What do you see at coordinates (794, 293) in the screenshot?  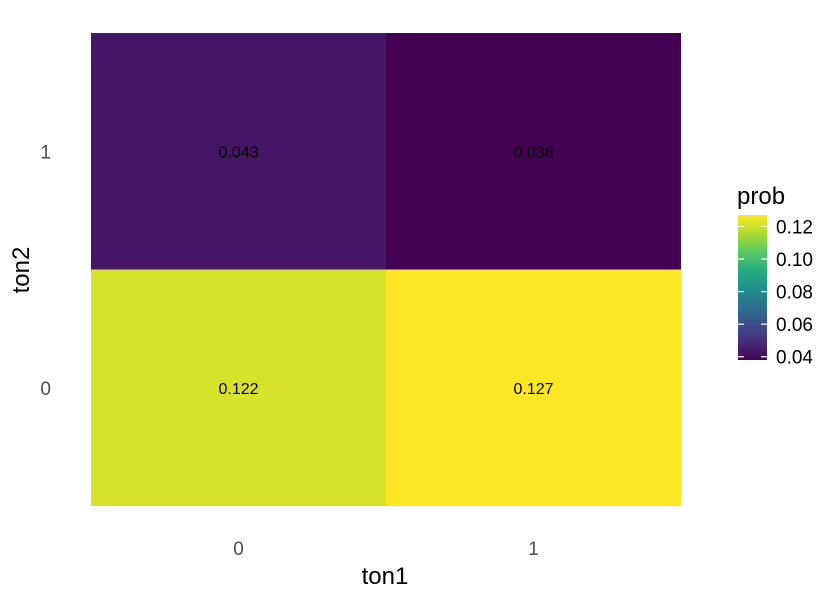 I see `legend-tick-label: 0.08` at bounding box center [794, 293].